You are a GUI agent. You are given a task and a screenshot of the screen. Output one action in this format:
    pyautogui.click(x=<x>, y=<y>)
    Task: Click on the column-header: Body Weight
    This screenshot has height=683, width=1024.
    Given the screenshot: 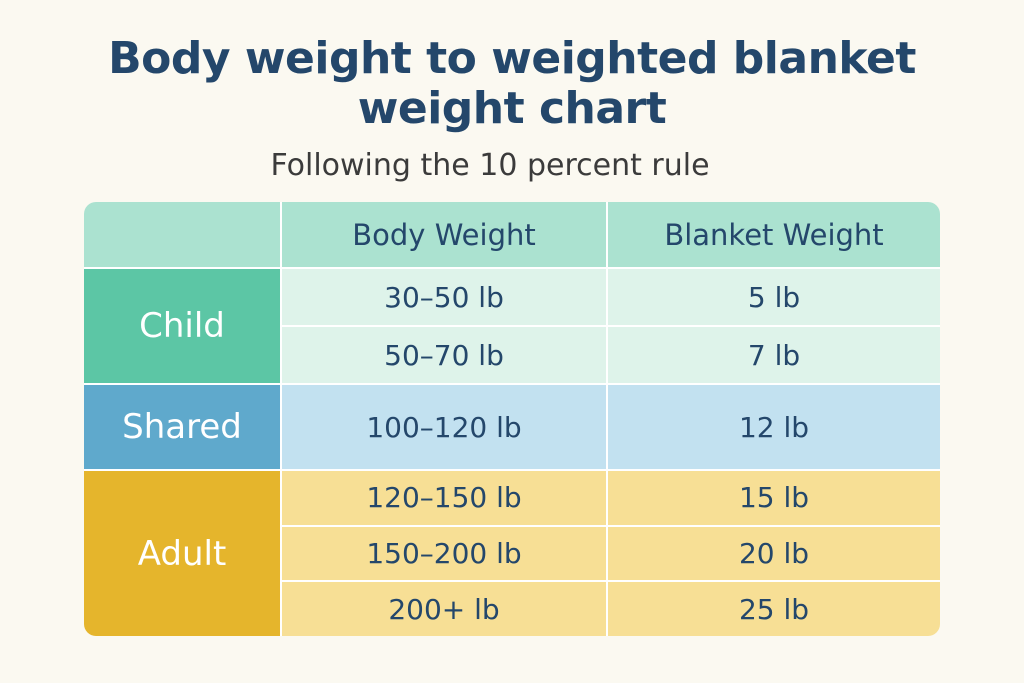 What is the action you would take?
    pyautogui.click(x=443, y=234)
    